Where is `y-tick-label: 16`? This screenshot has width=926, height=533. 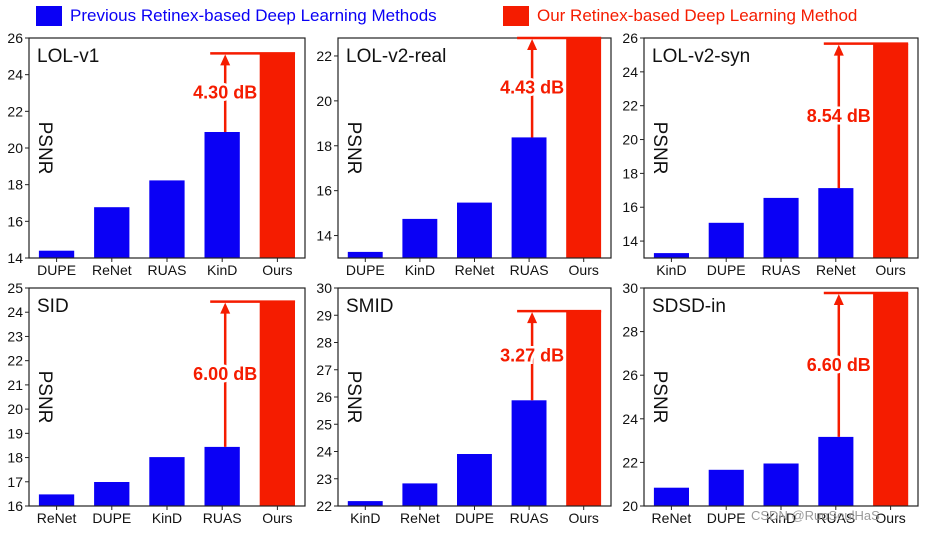 y-tick-label: 16 is located at coordinates (630, 207).